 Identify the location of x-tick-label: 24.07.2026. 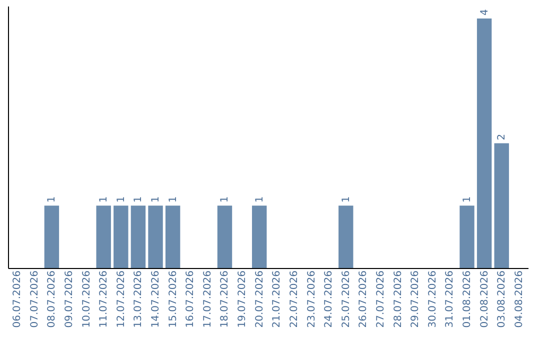
(329, 299).